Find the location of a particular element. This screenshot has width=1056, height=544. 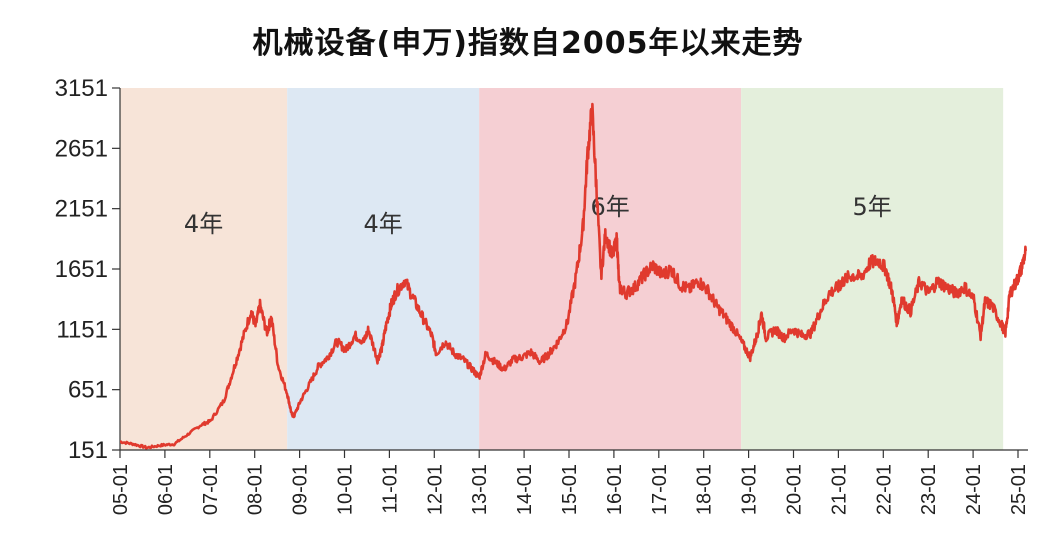

period-label: 5年 is located at coordinates (872, 207).